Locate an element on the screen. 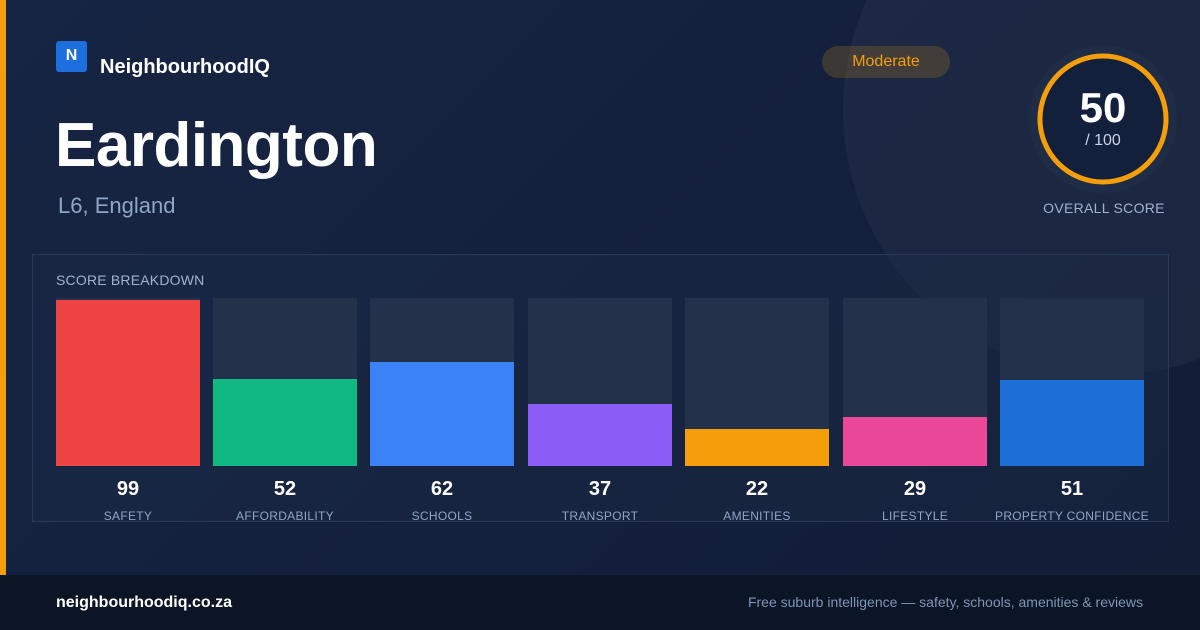  accent-bar is located at coordinates (3, 287).